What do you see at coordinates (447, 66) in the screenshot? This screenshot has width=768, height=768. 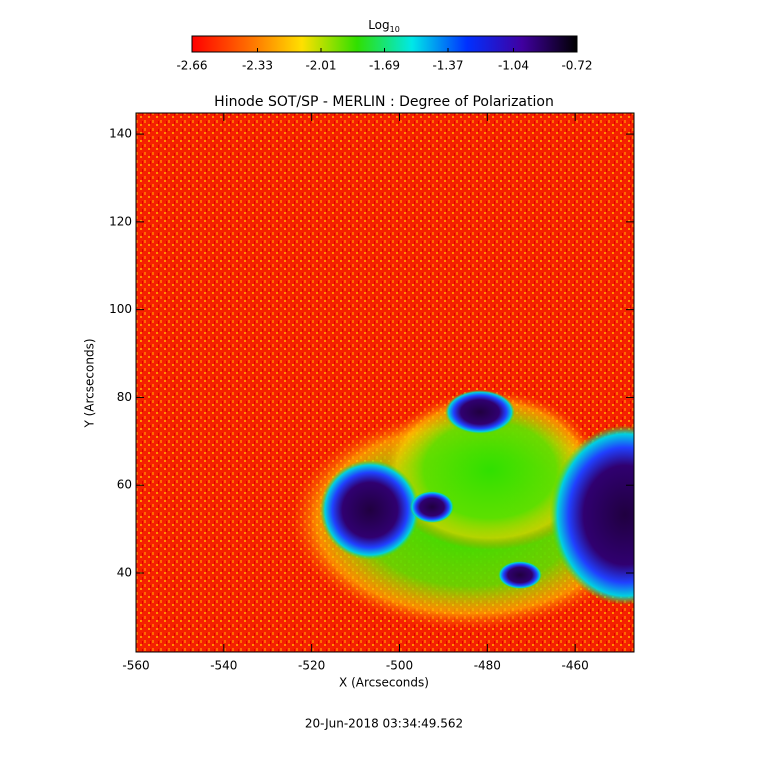 I see `colorbar-tick-label: -1.37` at bounding box center [447, 66].